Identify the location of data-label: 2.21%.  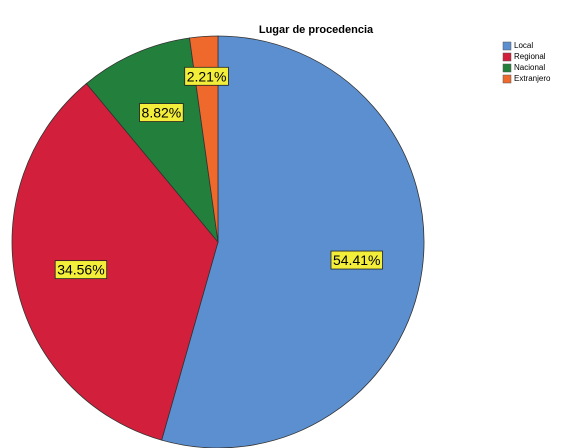
(206, 76).